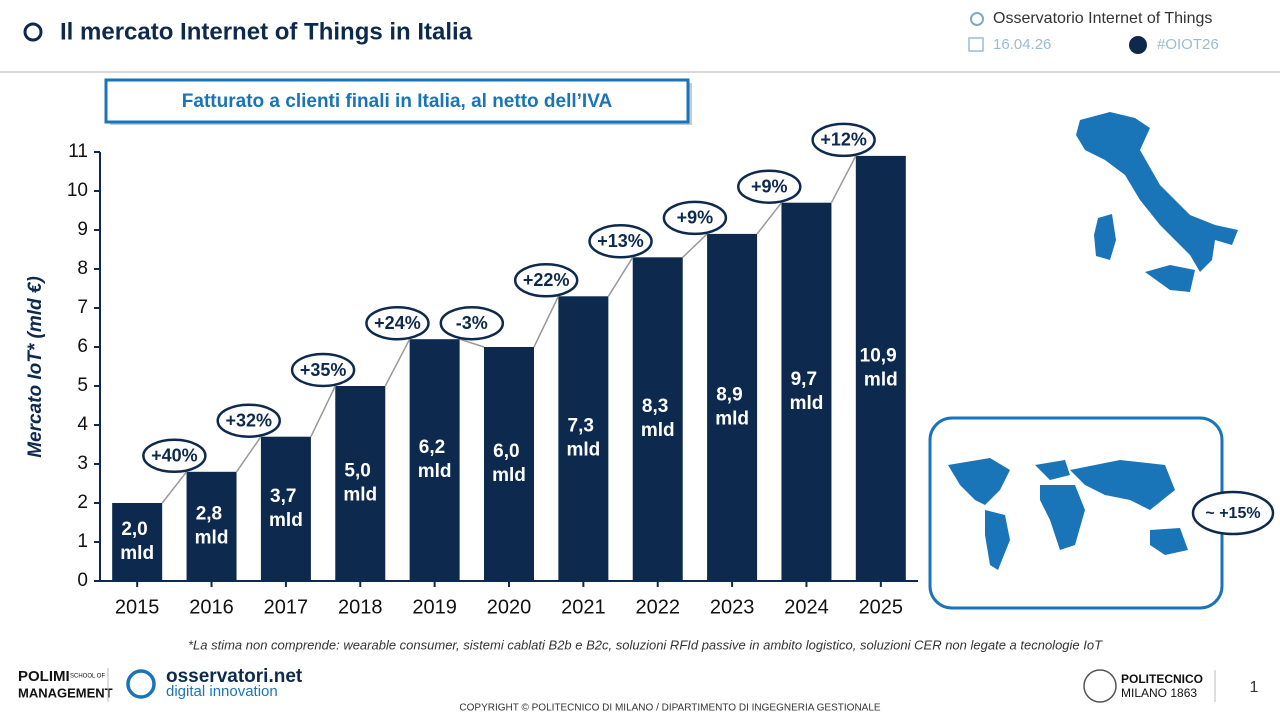  I want to click on y-tick-label: 7, so click(82, 307).